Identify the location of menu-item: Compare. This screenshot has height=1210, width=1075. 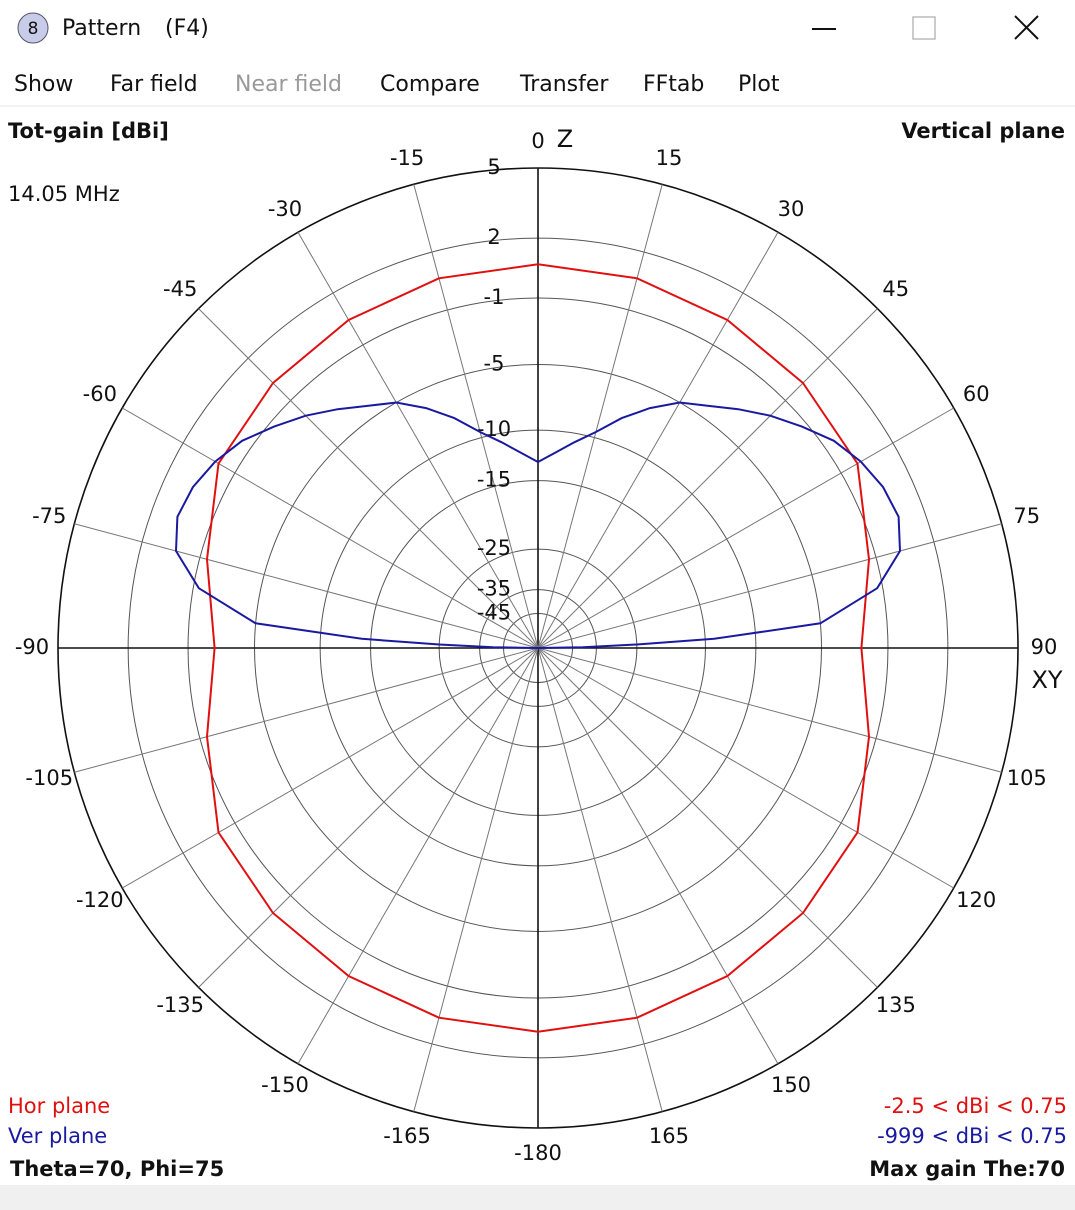
(430, 84).